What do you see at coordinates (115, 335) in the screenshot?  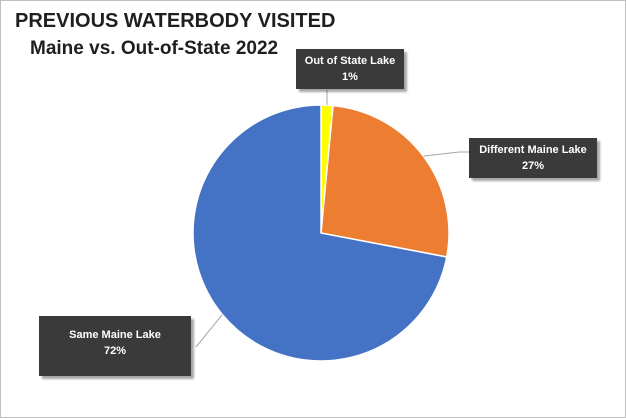 I see `data-label-name: Same Maine Lake` at bounding box center [115, 335].